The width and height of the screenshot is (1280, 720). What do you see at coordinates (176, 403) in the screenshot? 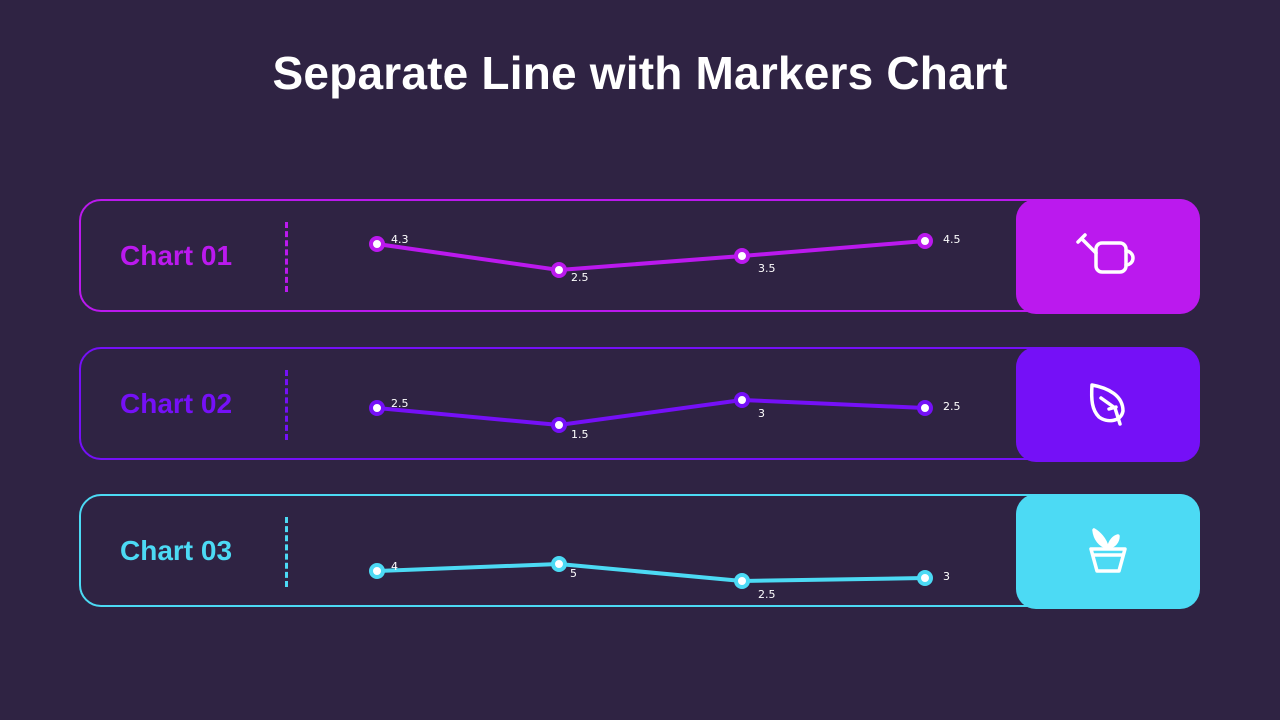
I see `card-label: Chart 02` at bounding box center [176, 403].